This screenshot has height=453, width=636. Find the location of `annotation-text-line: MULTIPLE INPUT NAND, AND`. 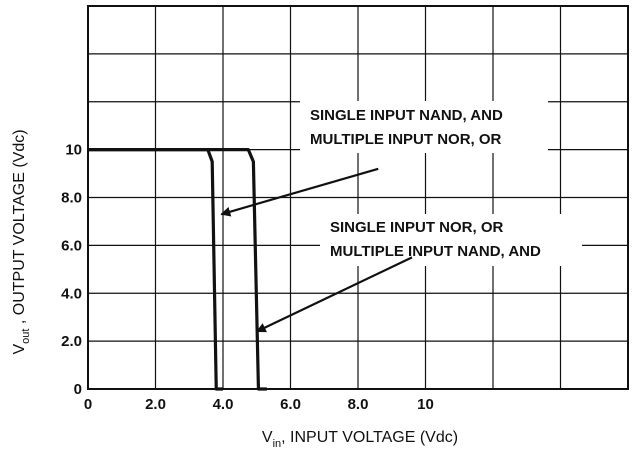

annotation-text-line: MULTIPLE INPUT NAND, AND is located at coordinates (435, 251).